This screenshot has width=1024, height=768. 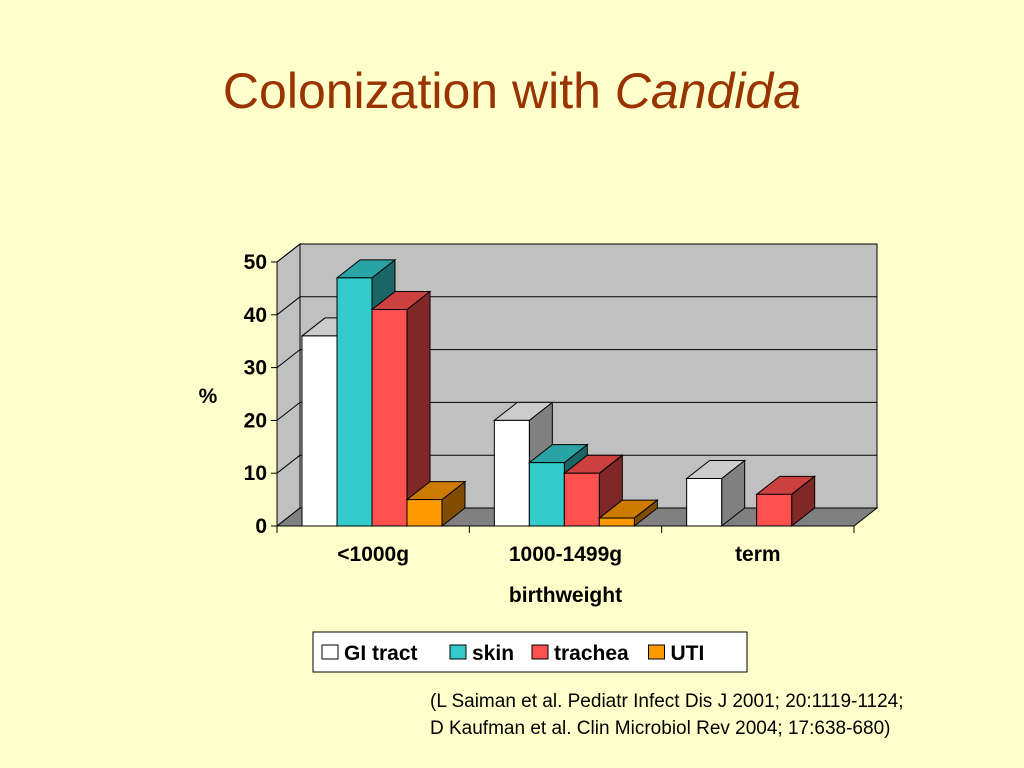 What do you see at coordinates (591, 653) in the screenshot?
I see `legend-label: trachea` at bounding box center [591, 653].